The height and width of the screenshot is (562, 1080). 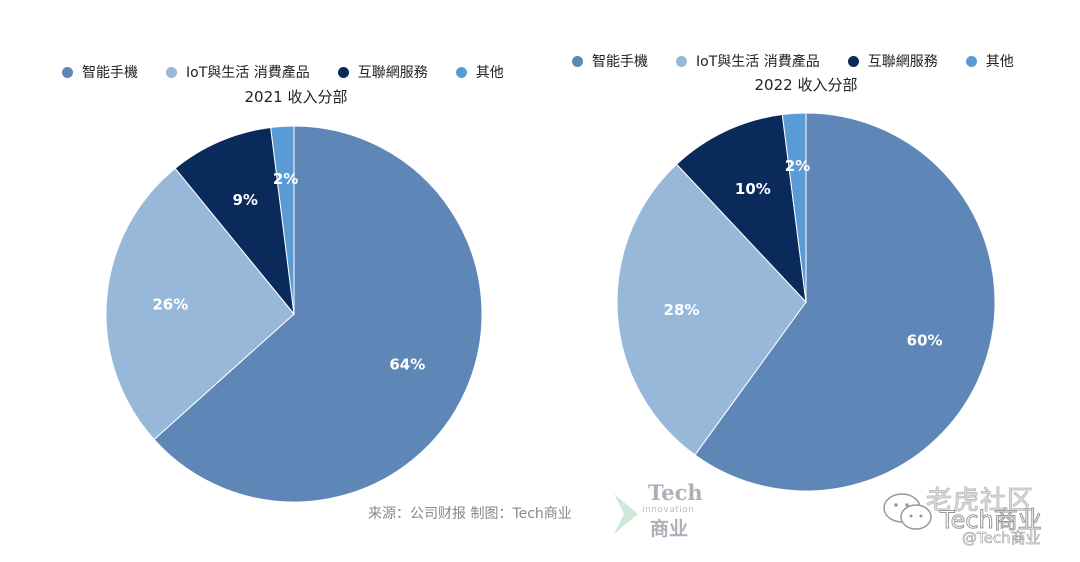 I want to click on watermark-handle: @Tech商业, so click(x=1001, y=537).